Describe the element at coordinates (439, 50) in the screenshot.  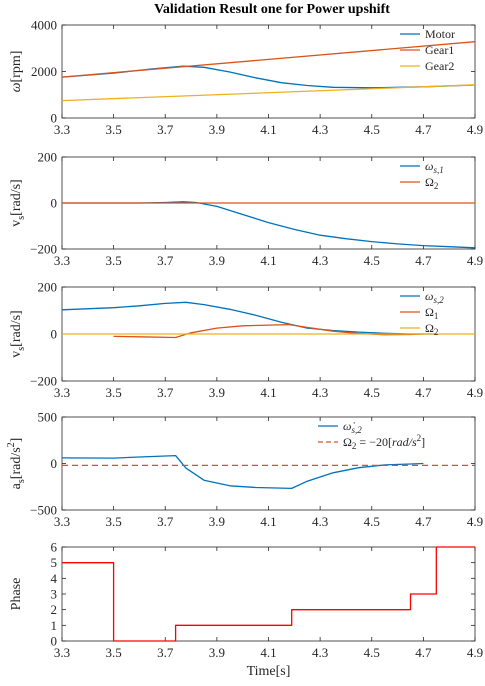
I see `legend-entry: Gear1` at that location.